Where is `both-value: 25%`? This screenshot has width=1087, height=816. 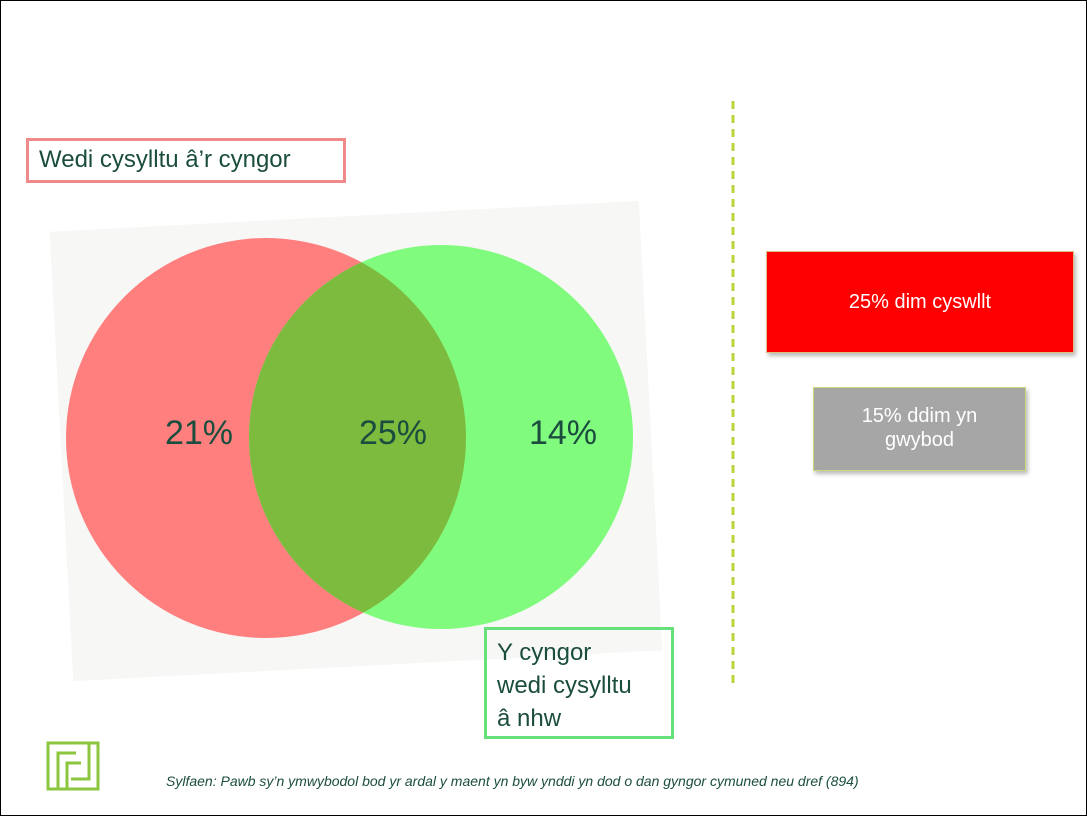 both-value: 25% is located at coordinates (393, 433).